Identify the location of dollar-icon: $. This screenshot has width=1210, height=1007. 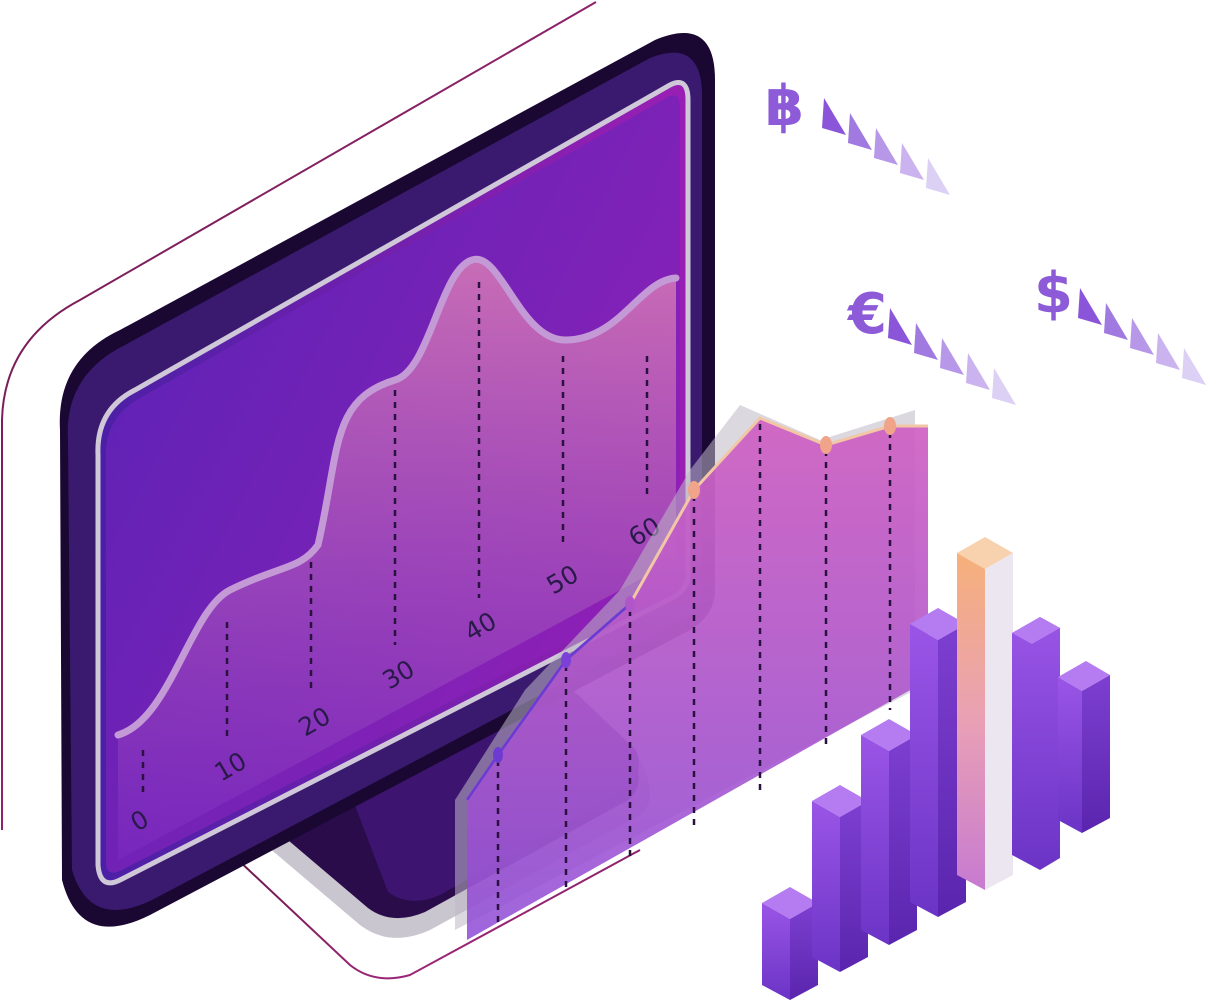
(1053, 293).